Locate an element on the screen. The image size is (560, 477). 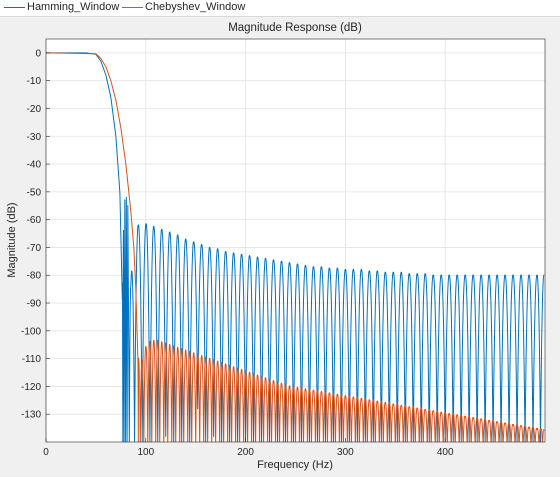
legend: Hamming_Window Chebyshev_Window is located at coordinates (280, 8).